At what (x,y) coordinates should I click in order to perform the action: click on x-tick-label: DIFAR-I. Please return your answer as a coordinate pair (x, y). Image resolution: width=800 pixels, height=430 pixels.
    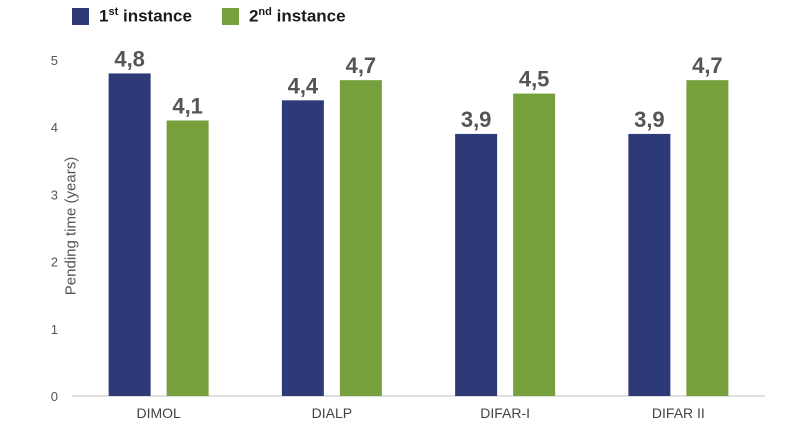
    Looking at the image, I should click on (505, 413).